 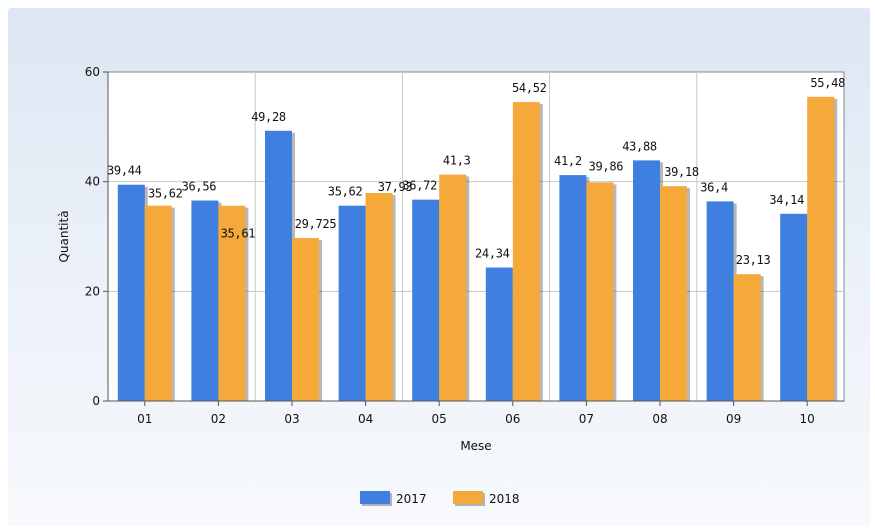 I want to click on data-label-2017-09: 36,4, so click(x=714, y=187).